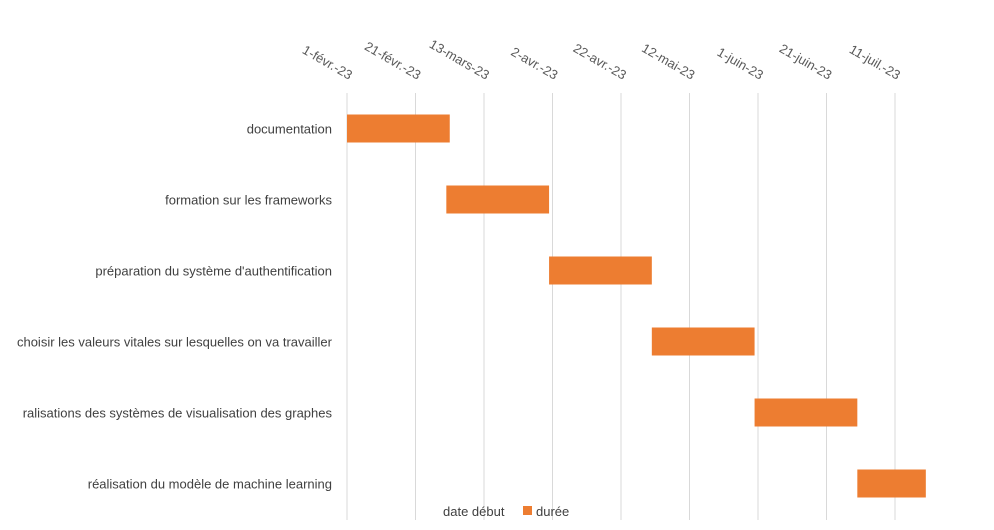 The image size is (994, 530). I want to click on x-tick-label: 21-févr.-23, so click(392, 61).